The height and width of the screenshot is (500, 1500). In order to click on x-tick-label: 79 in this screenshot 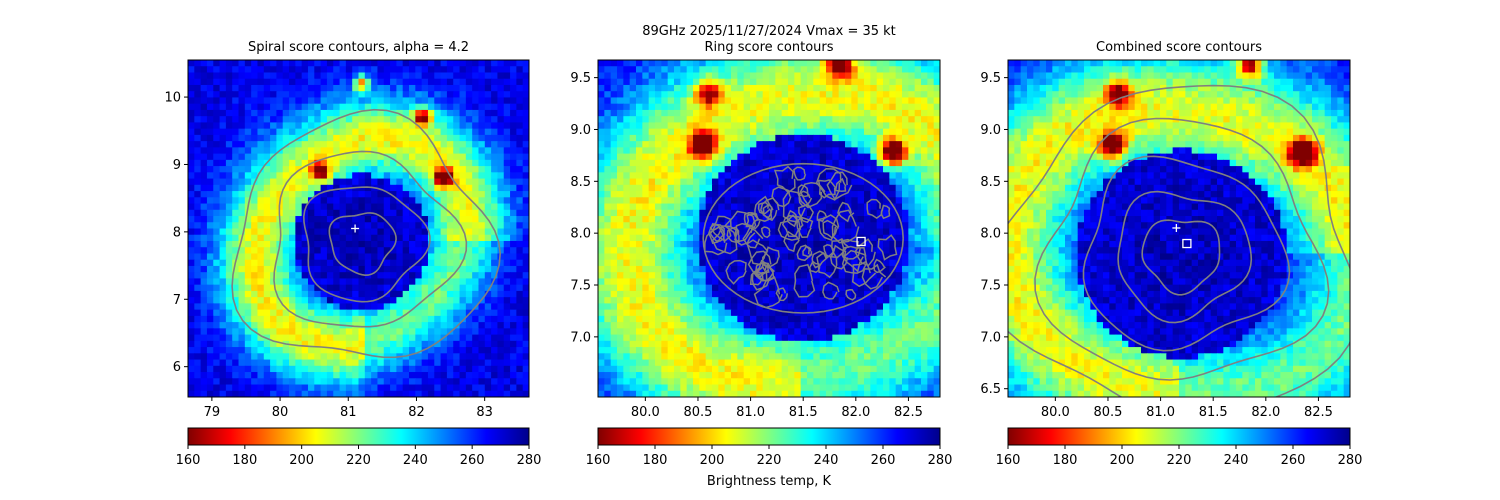, I will do `click(212, 412)`.